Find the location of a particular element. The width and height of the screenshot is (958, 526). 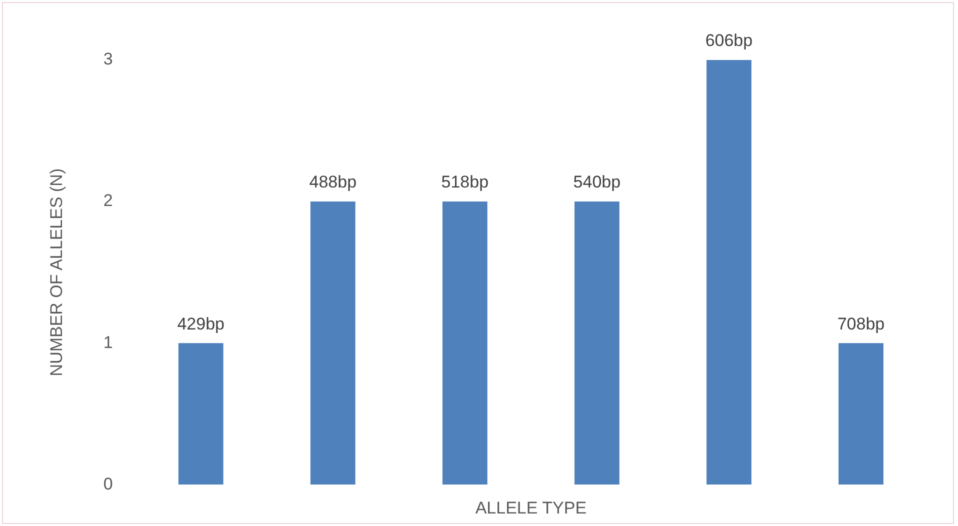

x-tick-label: 429bp is located at coordinates (201, 324).